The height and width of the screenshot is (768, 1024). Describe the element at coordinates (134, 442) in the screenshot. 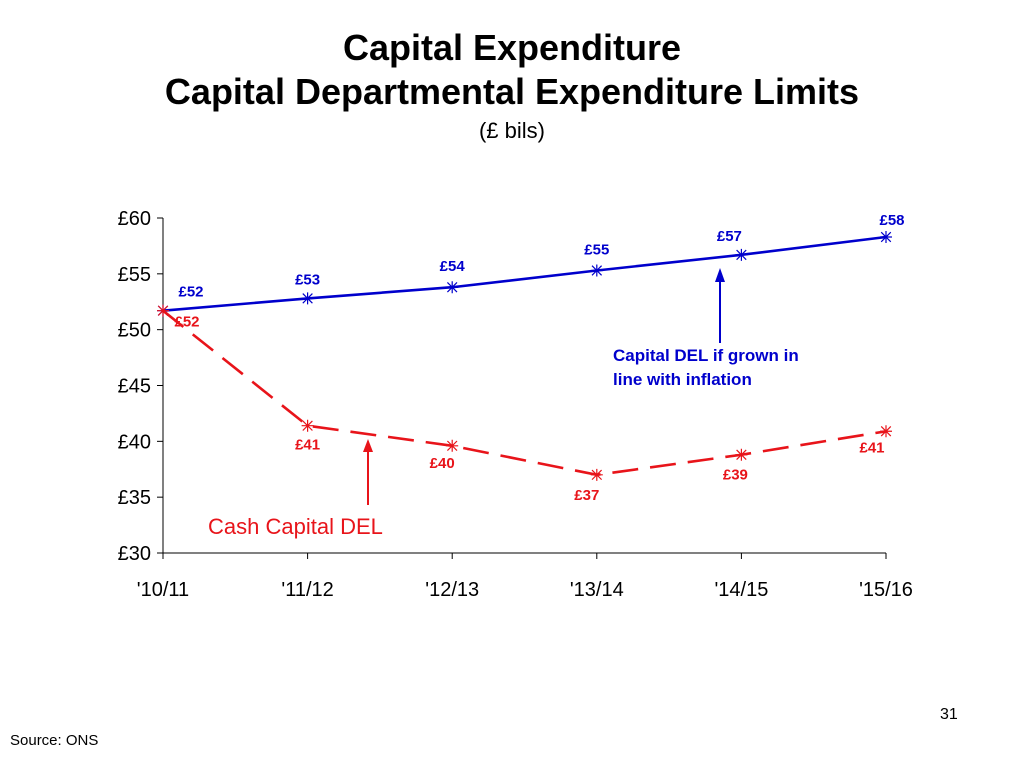

I see `y-tick-label: £40` at that location.